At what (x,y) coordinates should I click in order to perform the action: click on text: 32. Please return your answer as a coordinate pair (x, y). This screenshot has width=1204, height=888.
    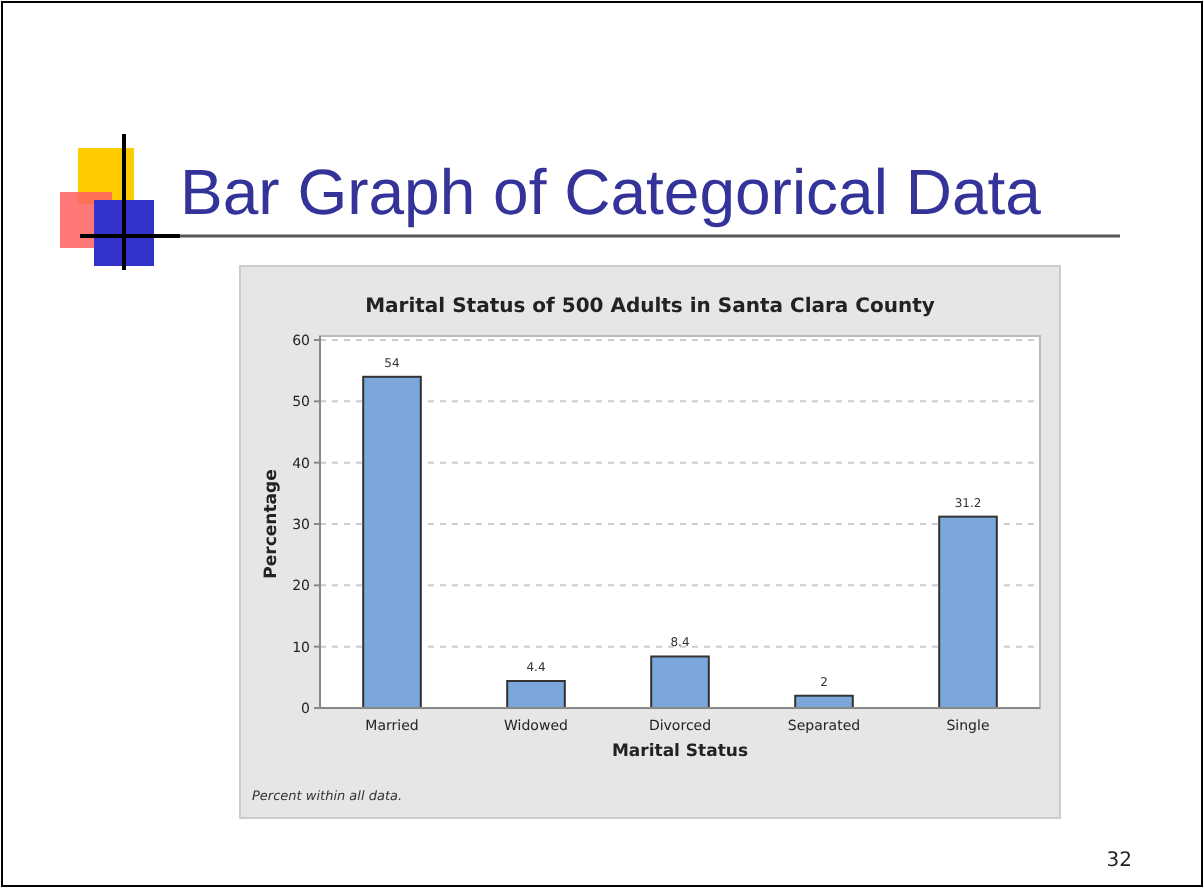
    Looking at the image, I should click on (1119, 861).